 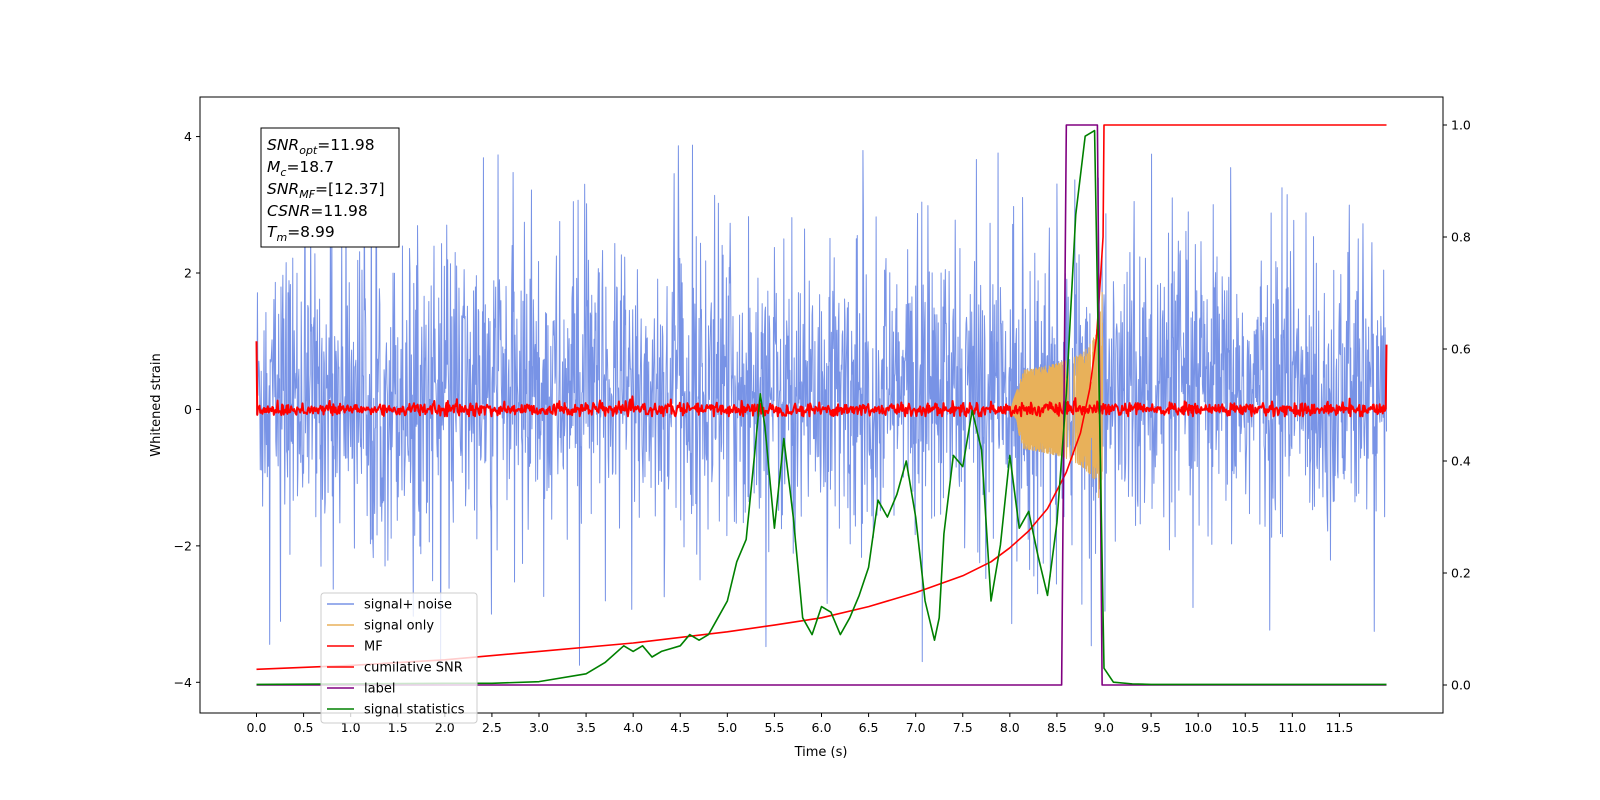 I want to click on csnr-text: CSNR=11.98, so click(x=317, y=211).